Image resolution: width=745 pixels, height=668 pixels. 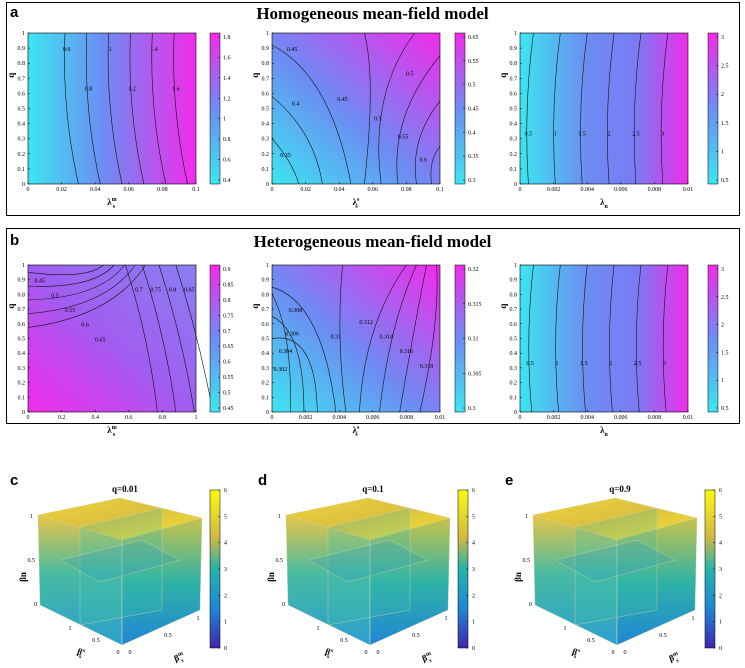 I want to click on colorbar-tick-label: 5, so click(x=720, y=517).